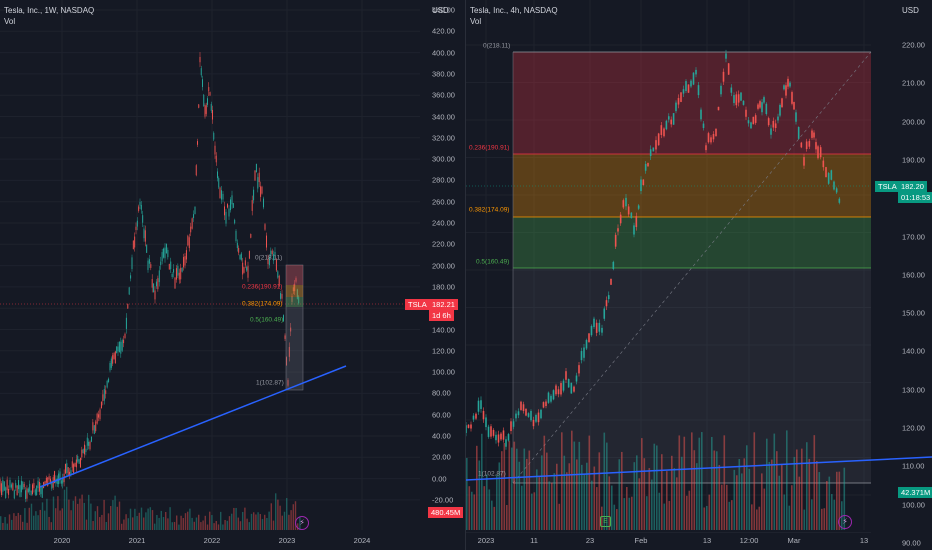  I want to click on fib-level-label: 0.236(190.91), so click(262, 287).